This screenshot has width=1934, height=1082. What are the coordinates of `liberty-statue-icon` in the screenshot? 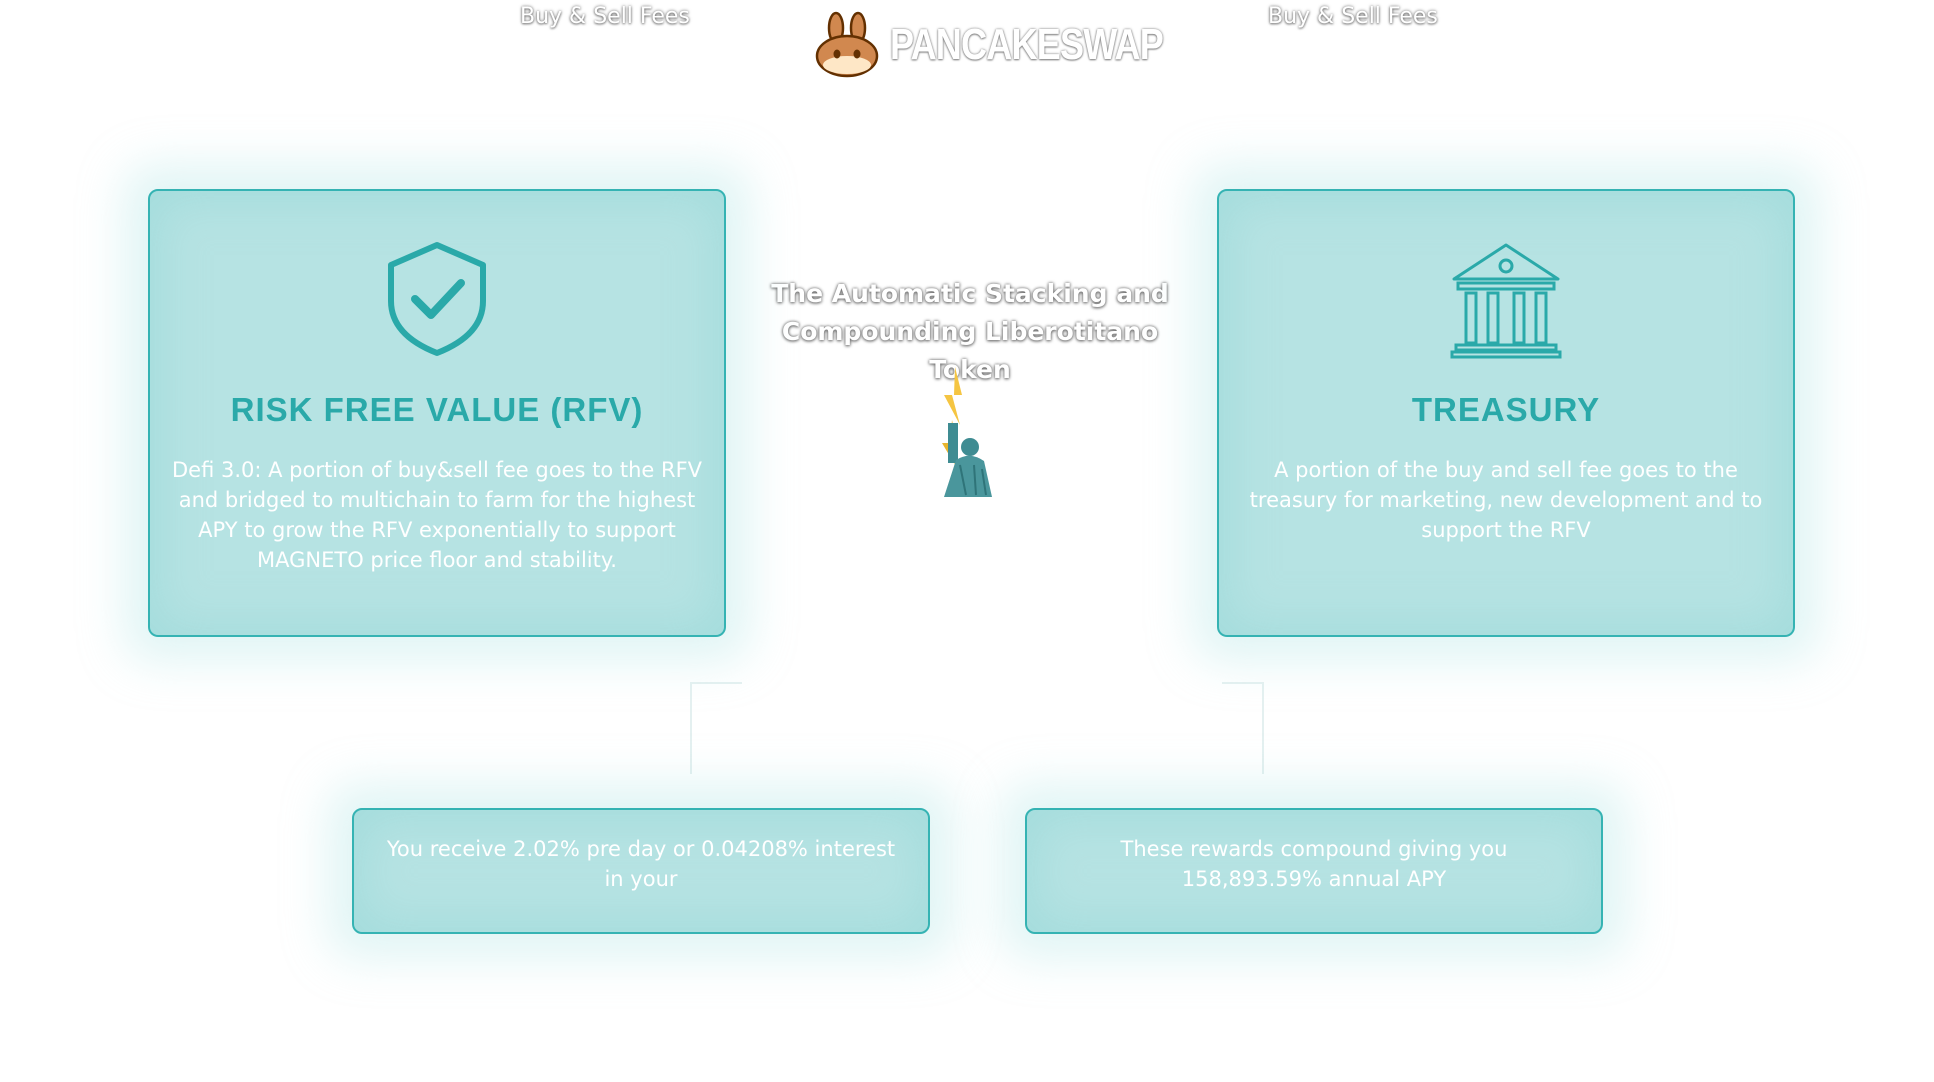 It's located at (970, 434).